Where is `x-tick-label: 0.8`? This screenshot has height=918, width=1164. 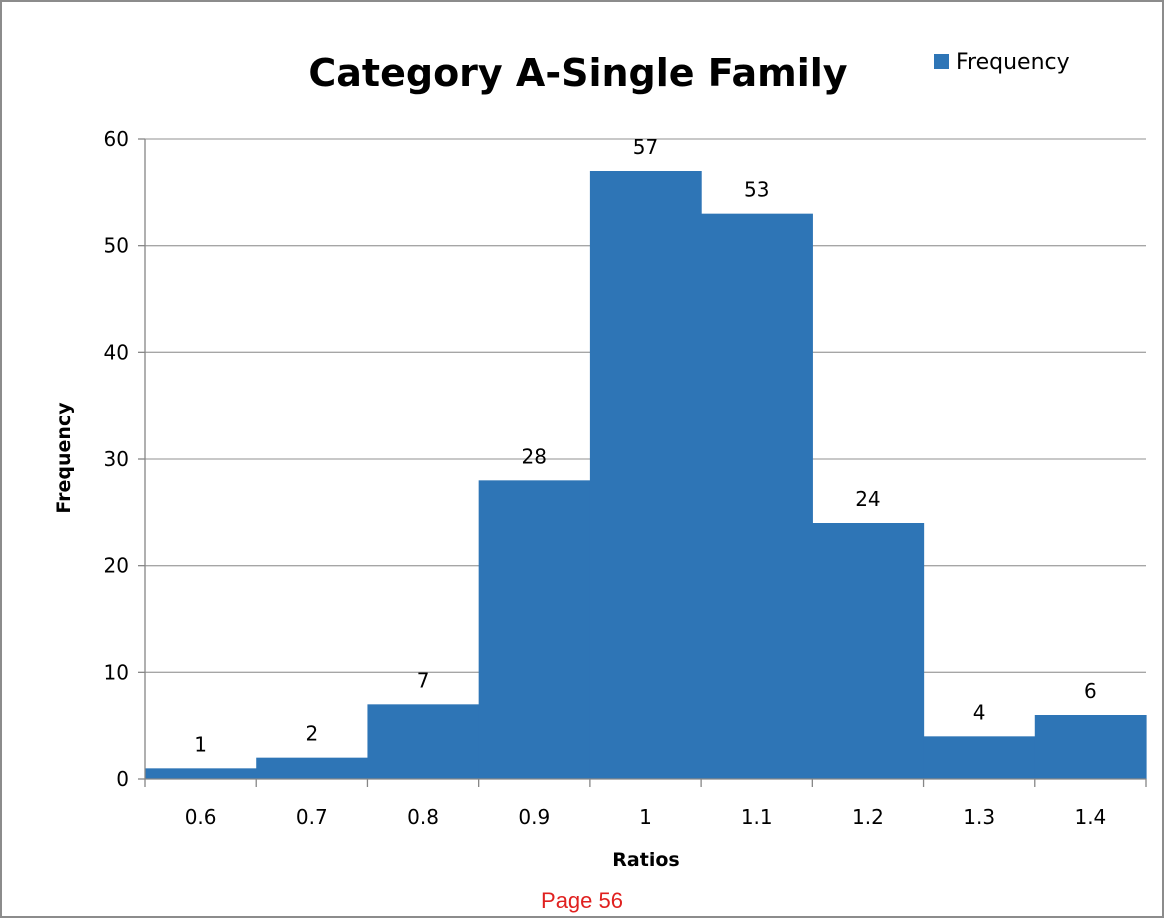 x-tick-label: 0.8 is located at coordinates (423, 817).